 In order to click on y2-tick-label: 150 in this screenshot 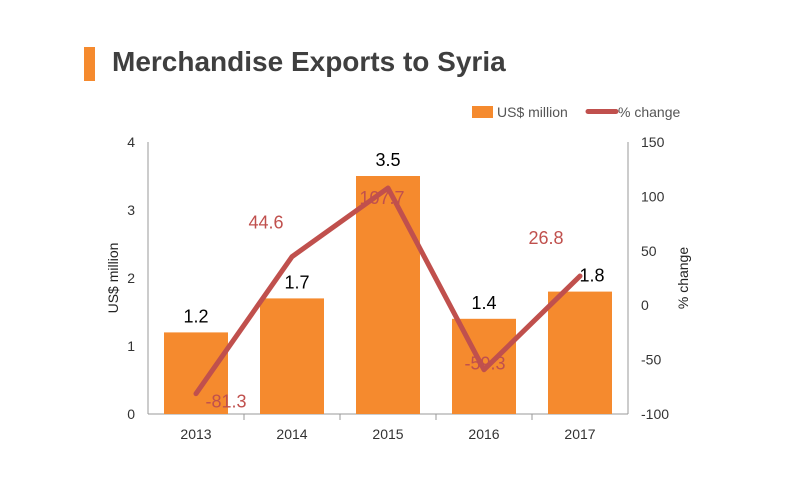, I will do `click(653, 142)`.